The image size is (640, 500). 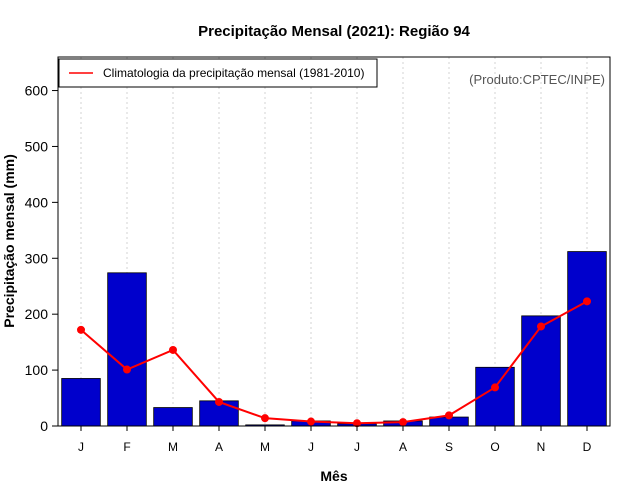 I want to click on ytick-label-300: 300, so click(x=37, y=258).